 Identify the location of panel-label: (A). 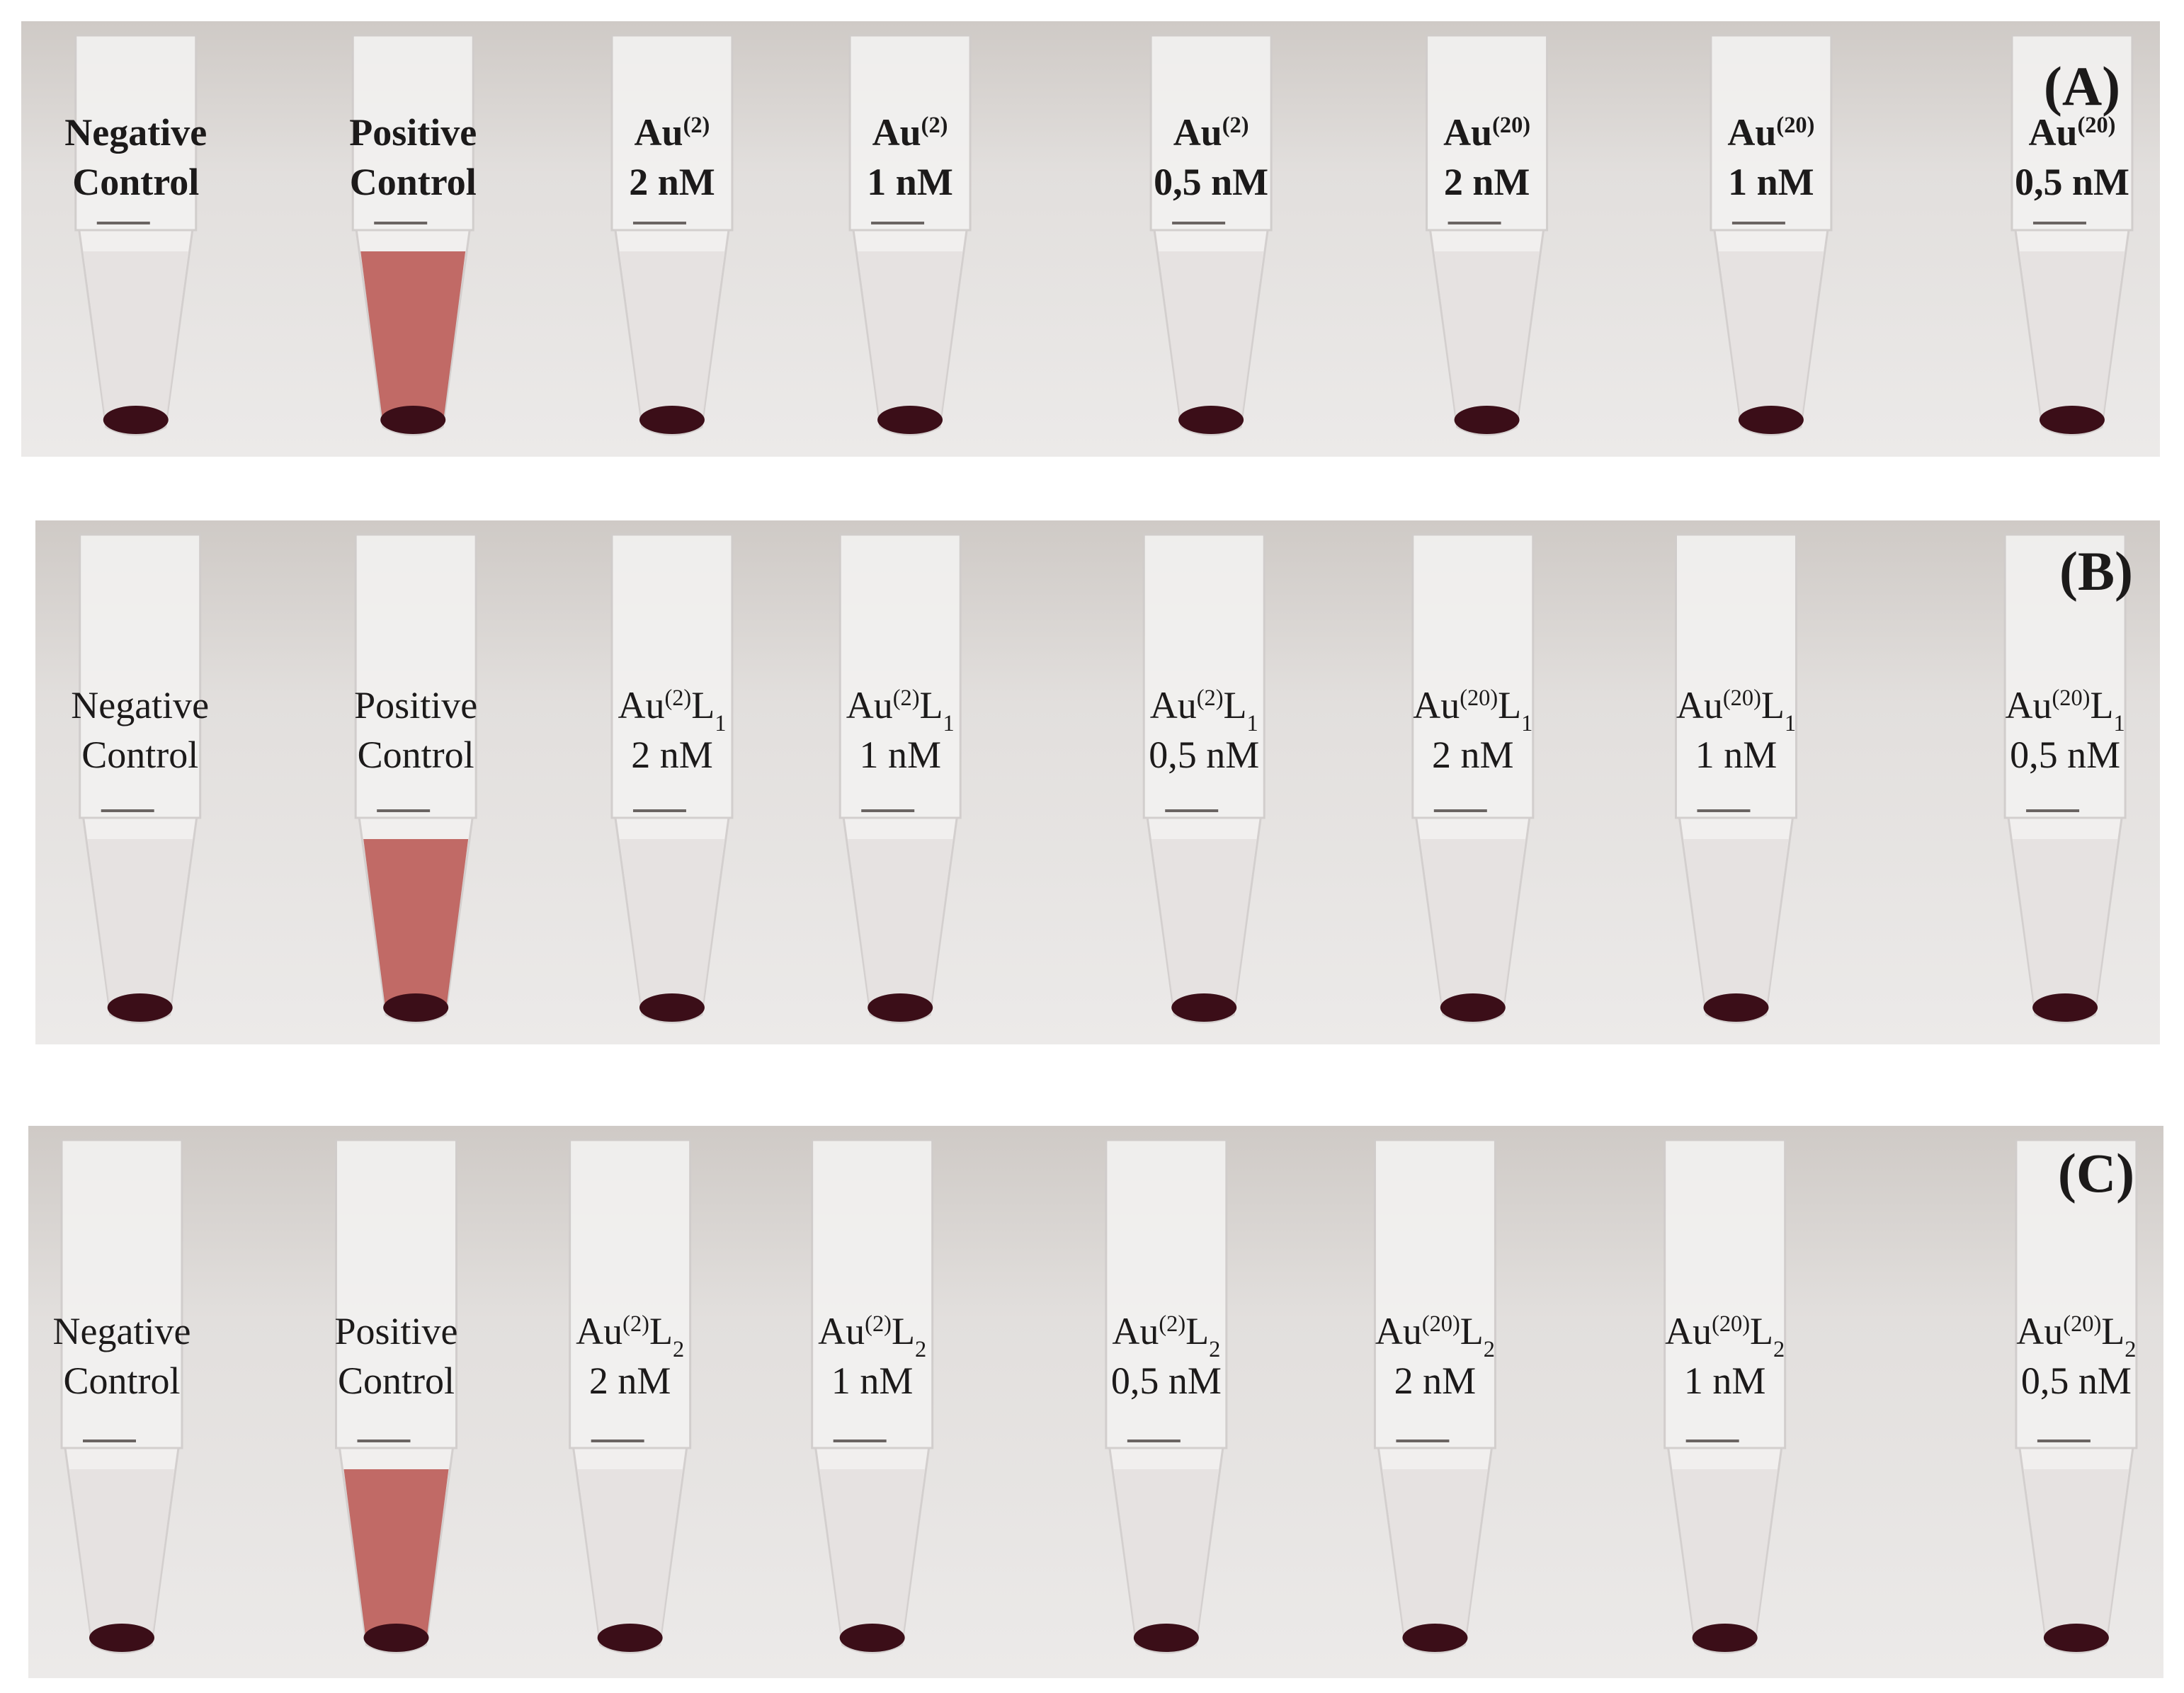
(2082, 86).